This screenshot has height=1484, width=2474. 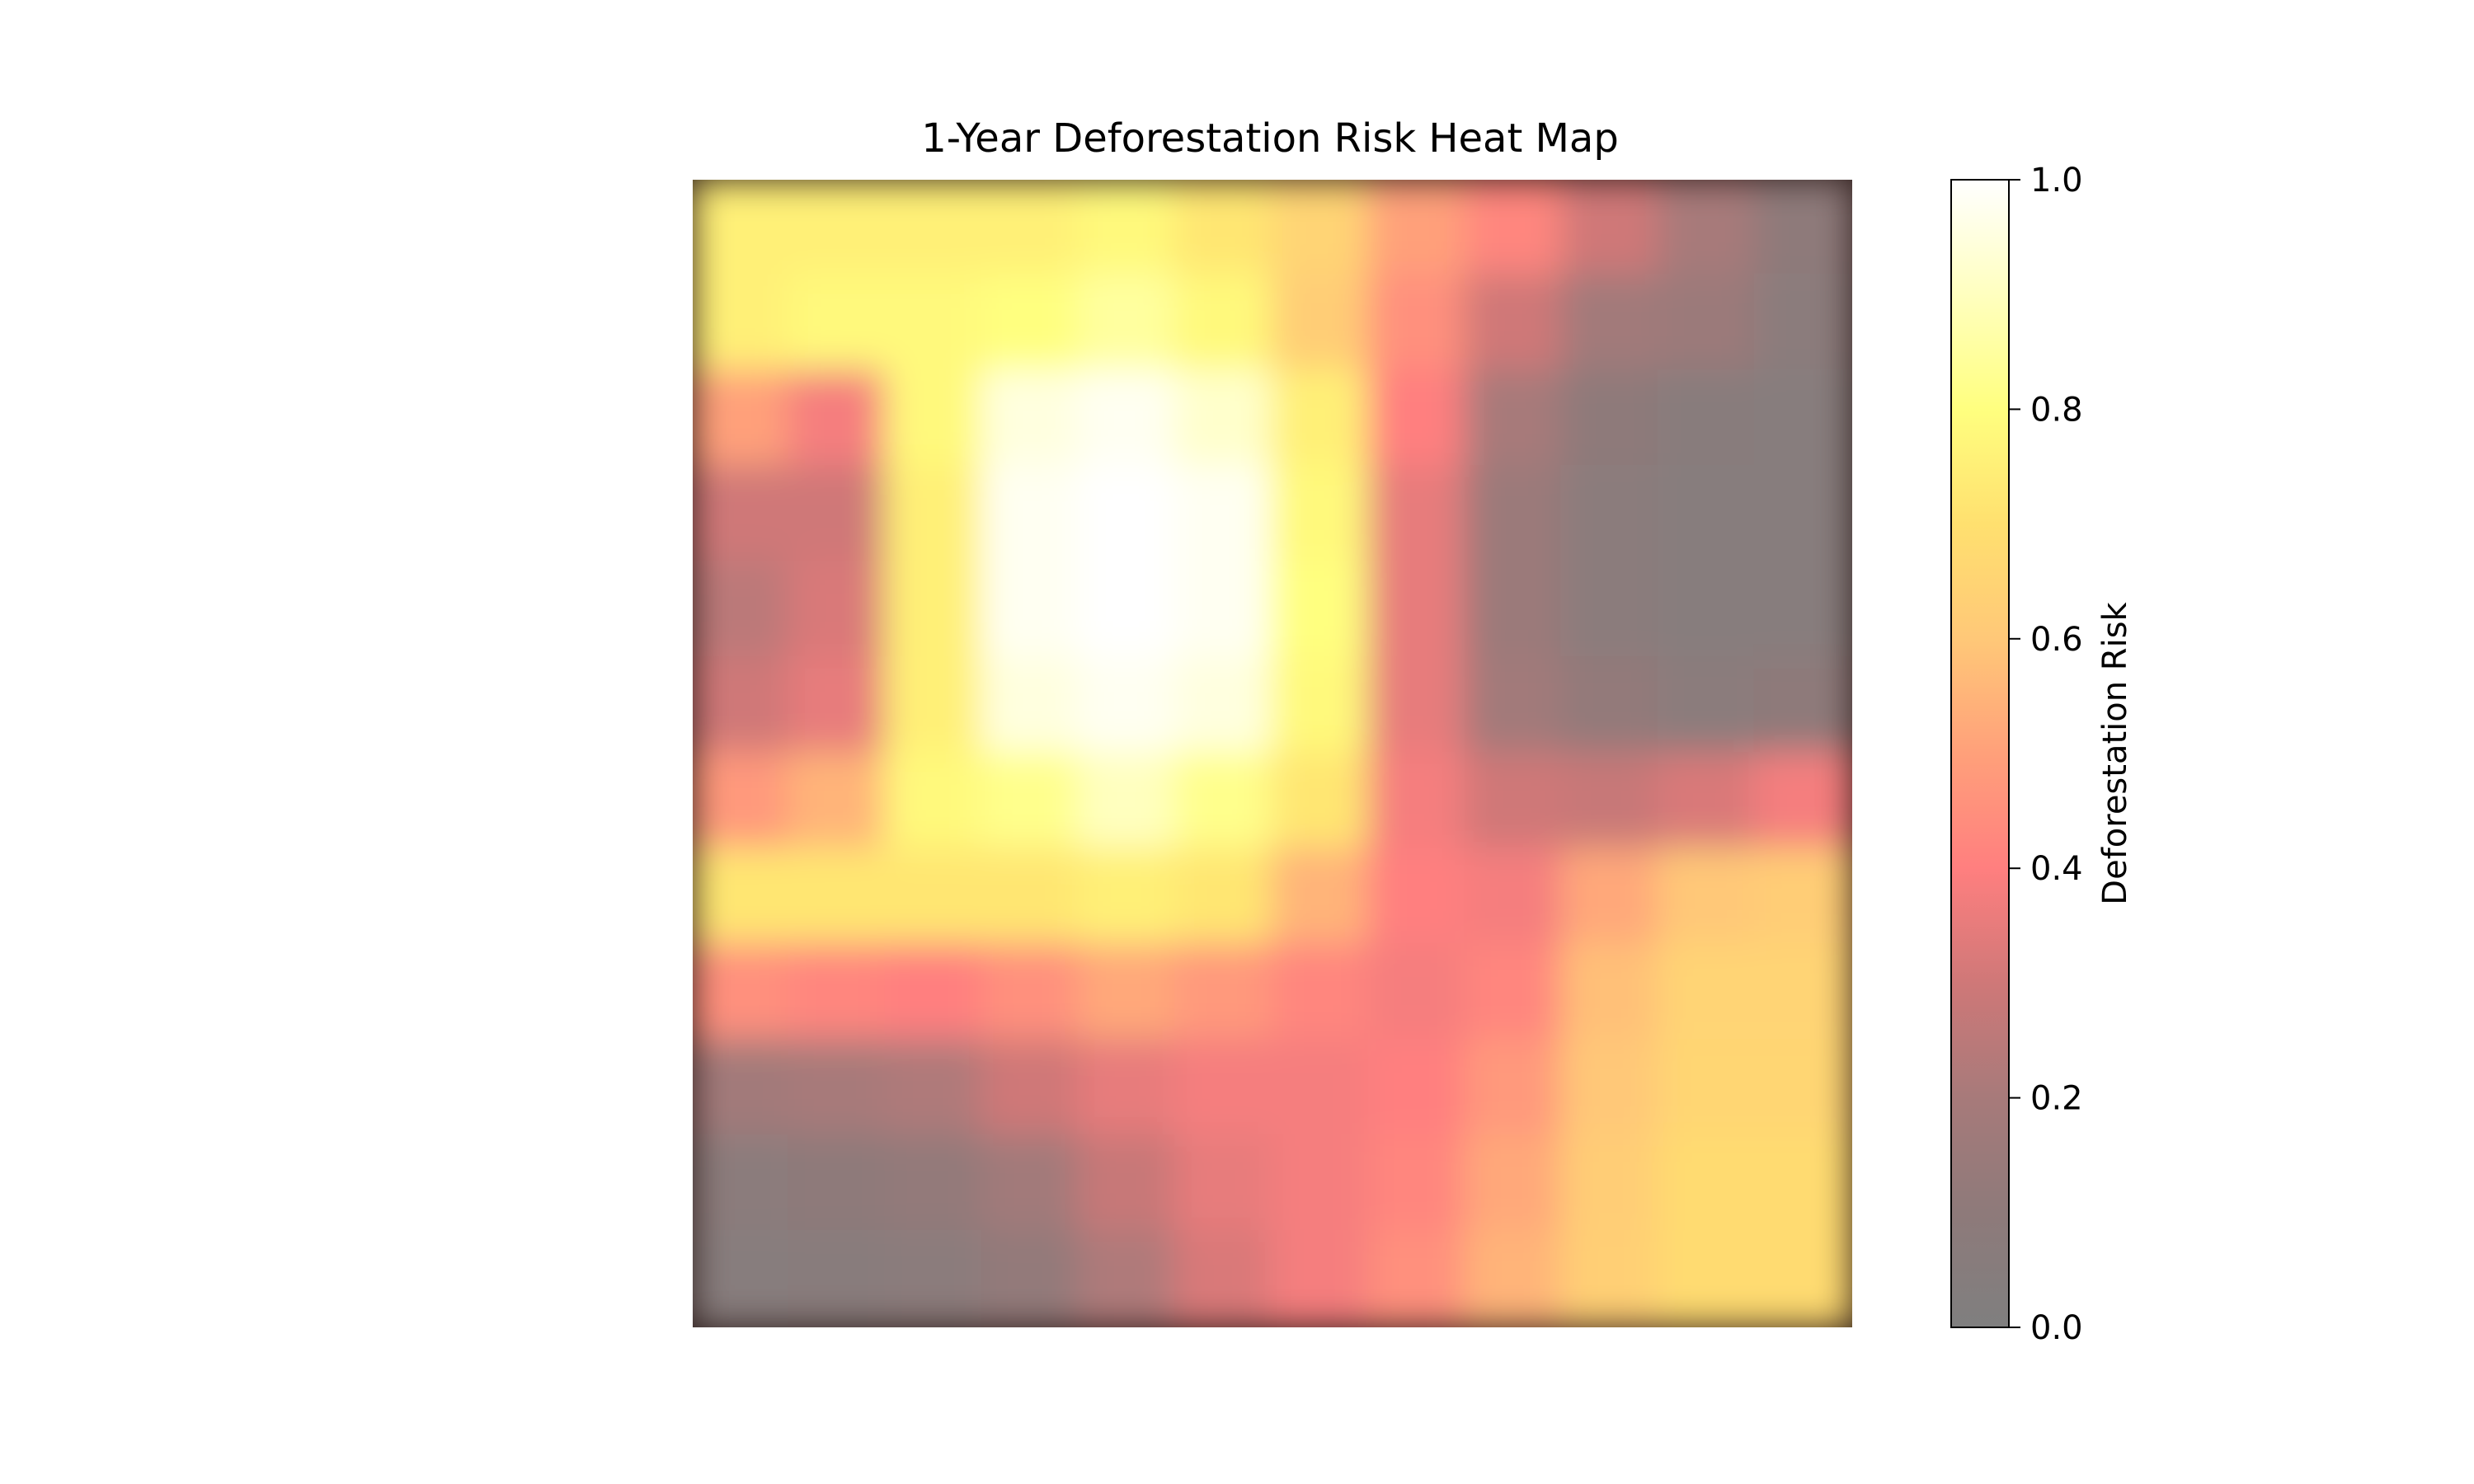 I want to click on chart-title: 1-Year Deforestation Risk Heat Map, so click(x=1270, y=138).